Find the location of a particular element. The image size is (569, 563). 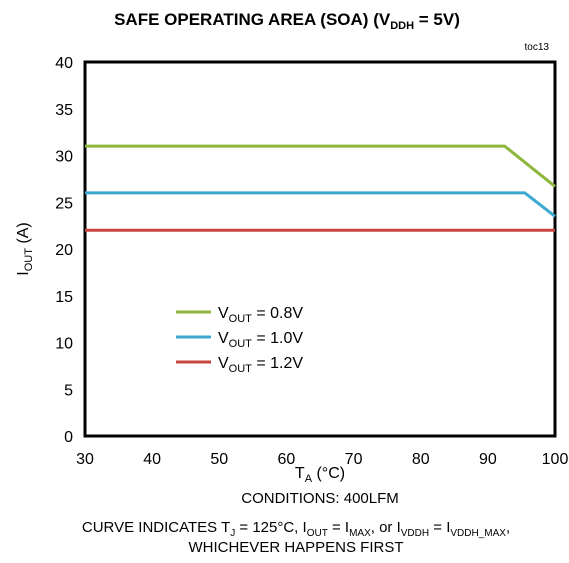

legend-label-1.2v: VOUT = 1.2V is located at coordinates (260, 365).